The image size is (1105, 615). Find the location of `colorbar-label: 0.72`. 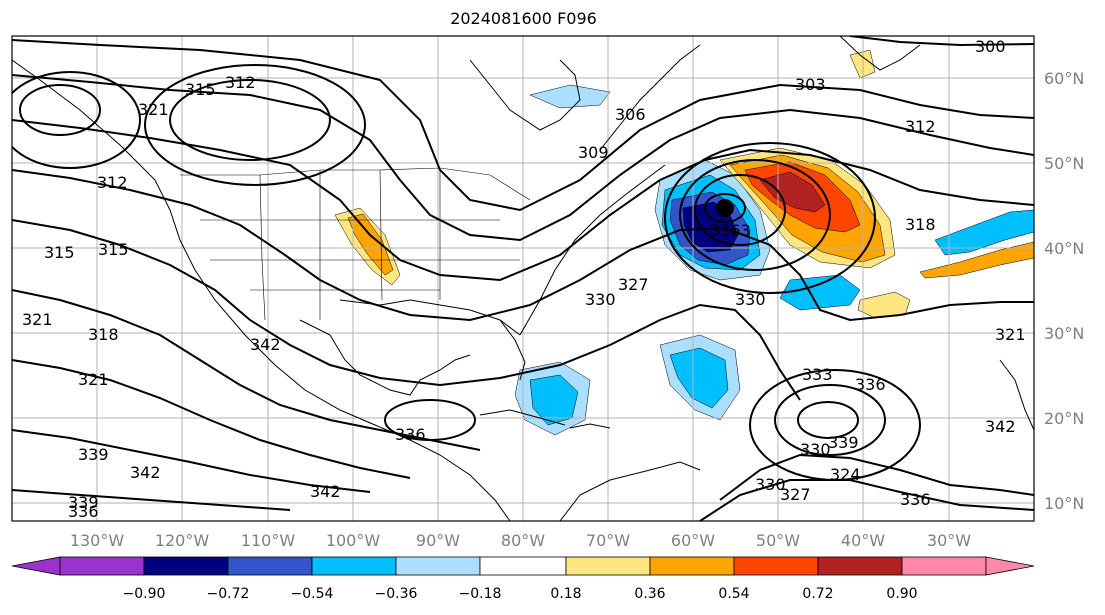

colorbar-label: 0.72 is located at coordinates (817, 594).